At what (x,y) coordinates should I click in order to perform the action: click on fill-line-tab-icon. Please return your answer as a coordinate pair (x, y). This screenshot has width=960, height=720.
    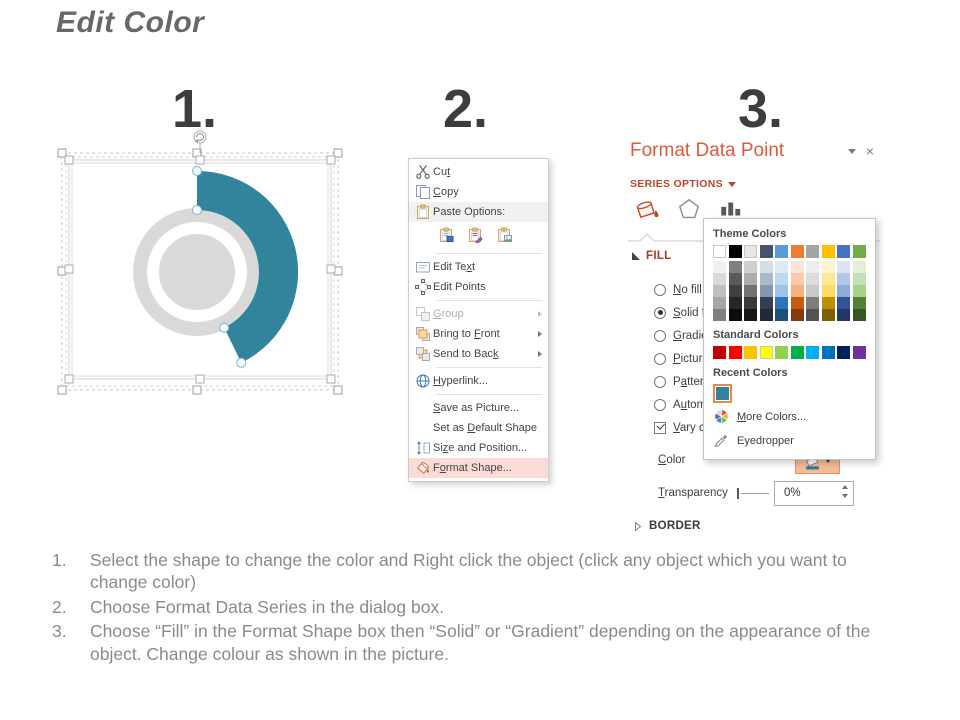
    Looking at the image, I should click on (647, 210).